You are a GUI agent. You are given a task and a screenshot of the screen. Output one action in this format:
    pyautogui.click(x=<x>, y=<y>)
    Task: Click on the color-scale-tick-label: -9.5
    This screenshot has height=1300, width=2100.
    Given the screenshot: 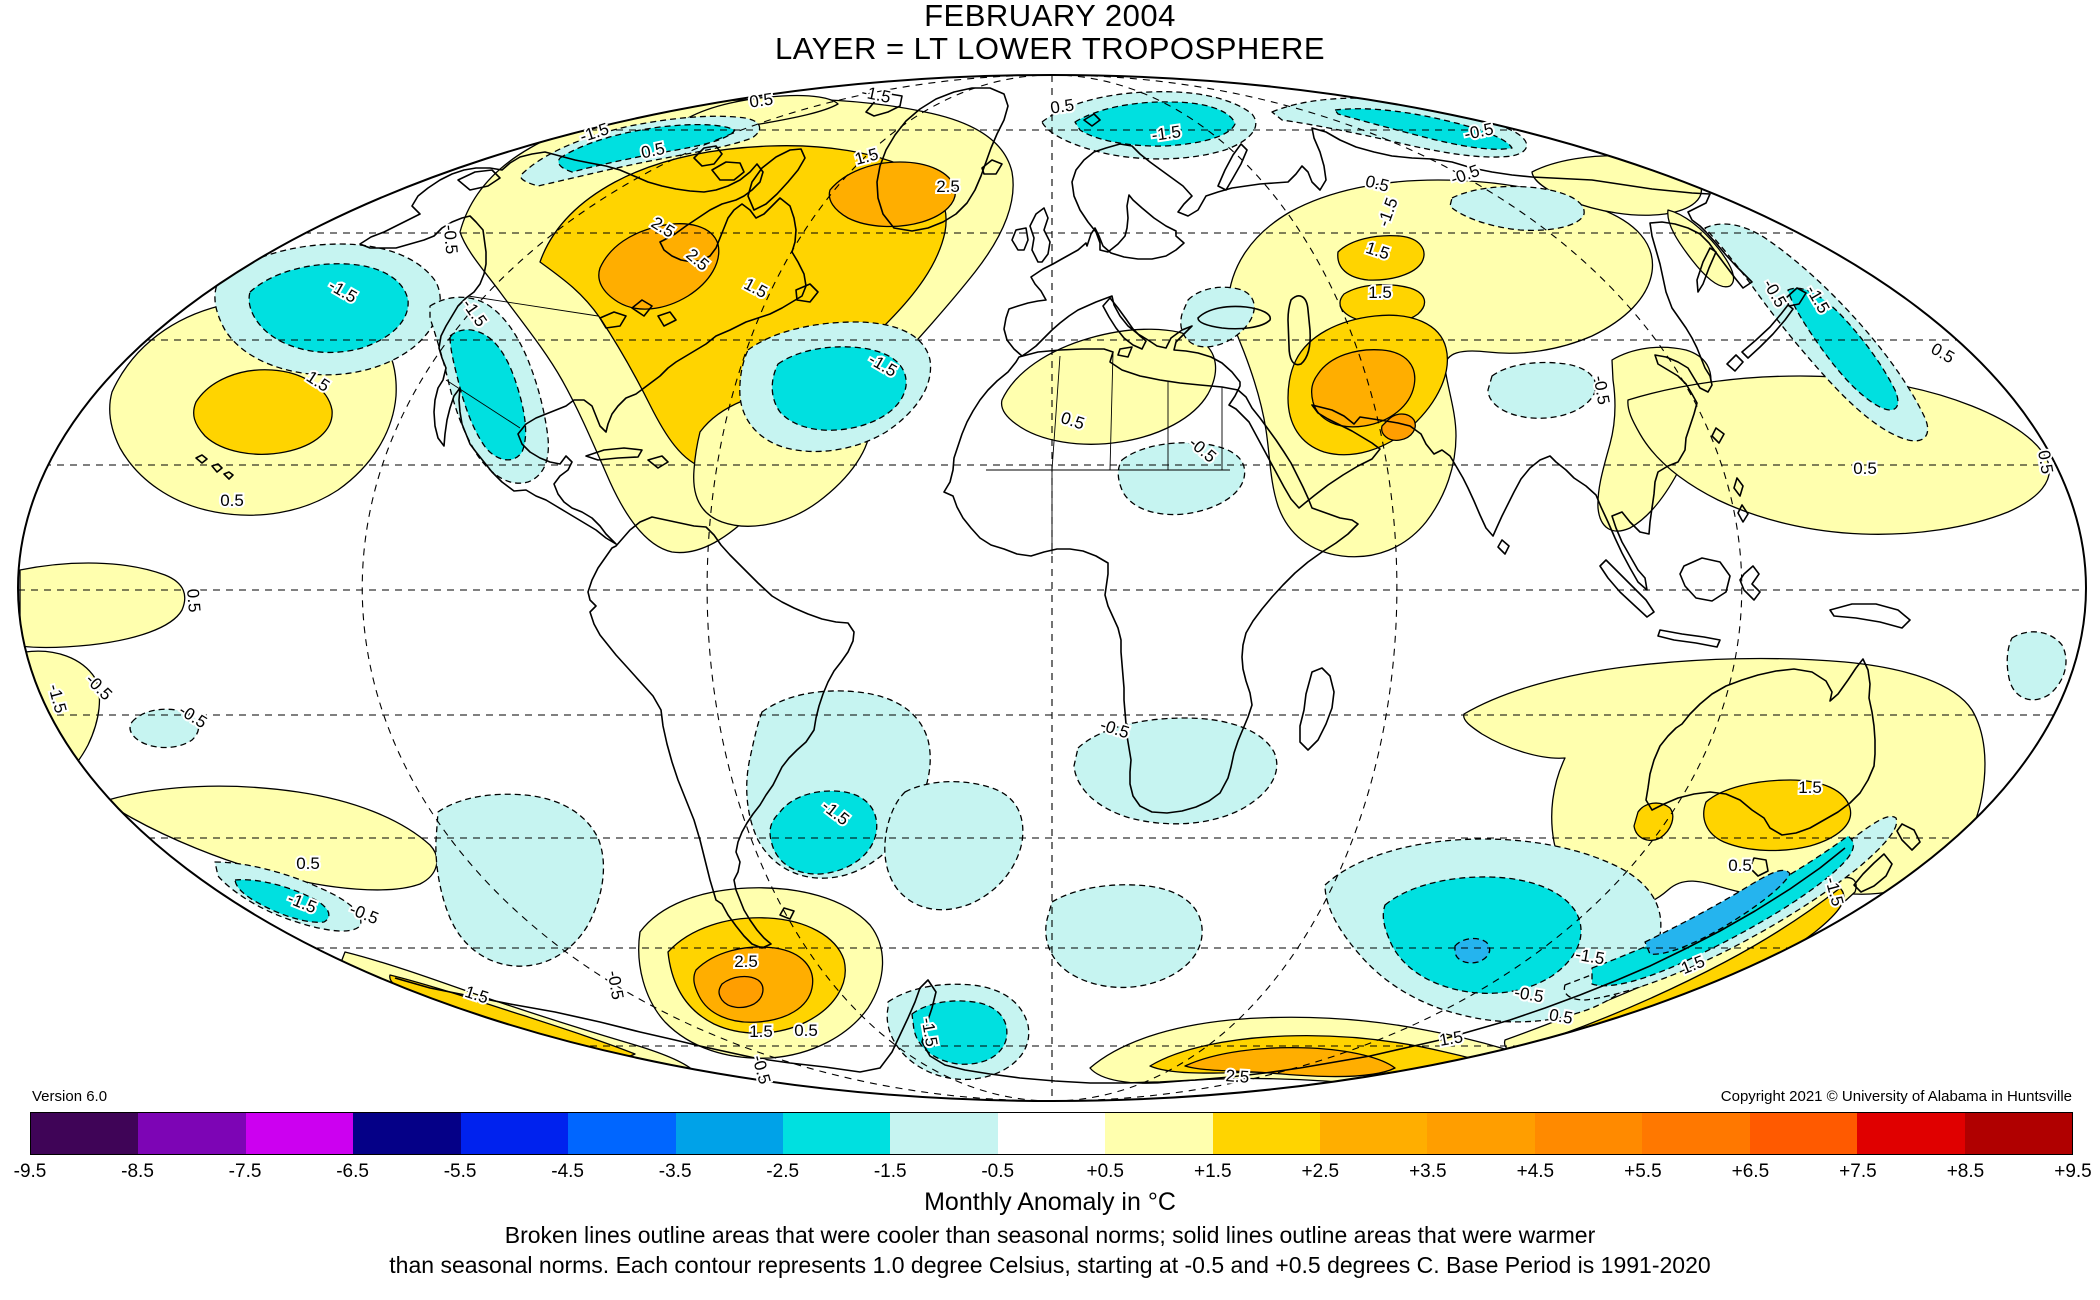 What is the action you would take?
    pyautogui.click(x=30, y=1171)
    